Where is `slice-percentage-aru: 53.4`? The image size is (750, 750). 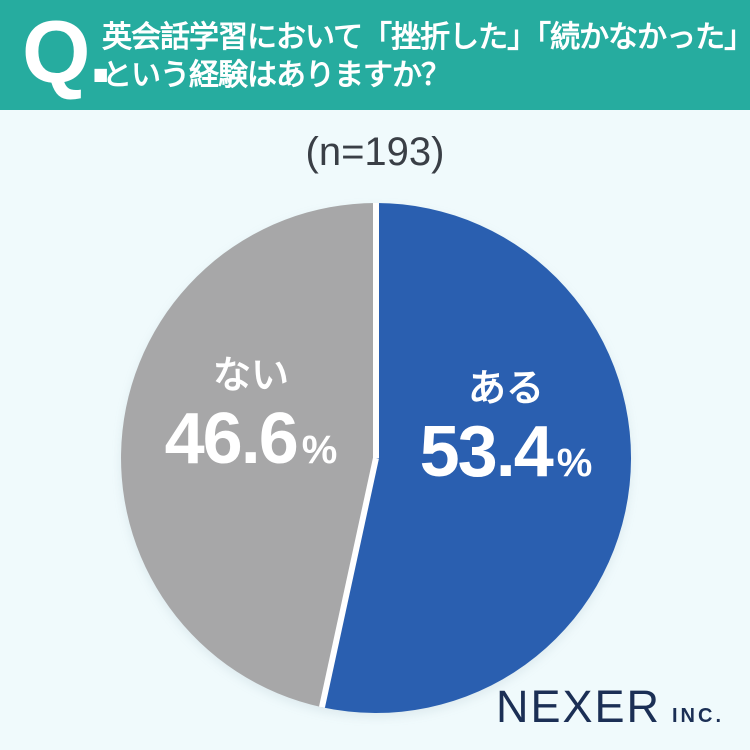
slice-percentage-aru: 53.4 is located at coordinates (486, 452).